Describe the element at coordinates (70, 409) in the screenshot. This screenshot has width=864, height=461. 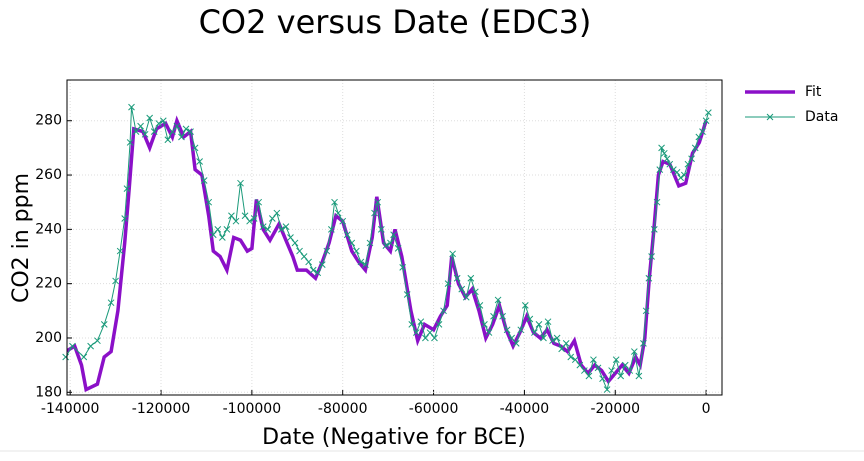
I see `x-tick-label: -140000` at that location.